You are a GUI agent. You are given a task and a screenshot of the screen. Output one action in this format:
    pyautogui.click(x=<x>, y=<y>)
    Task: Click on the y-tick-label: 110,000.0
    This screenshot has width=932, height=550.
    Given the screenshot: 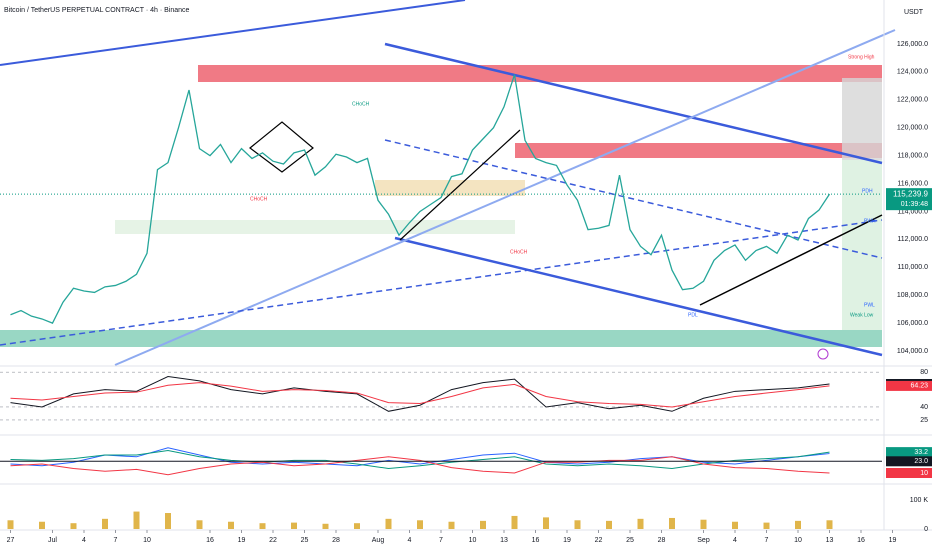 What is the action you would take?
    pyautogui.click(x=912, y=267)
    